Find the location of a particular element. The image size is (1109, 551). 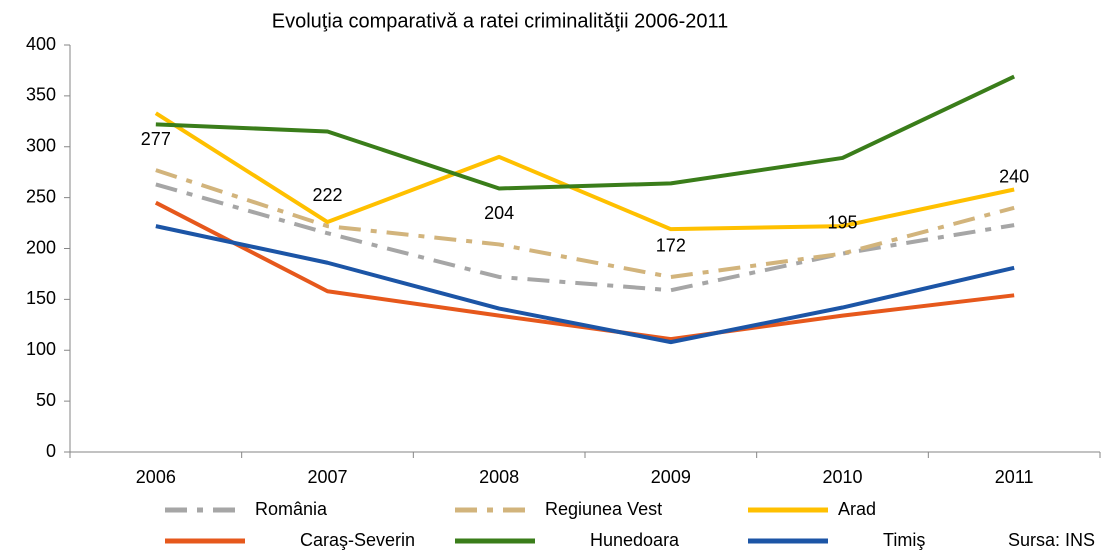

y-tick-label: 50 is located at coordinates (46, 400).